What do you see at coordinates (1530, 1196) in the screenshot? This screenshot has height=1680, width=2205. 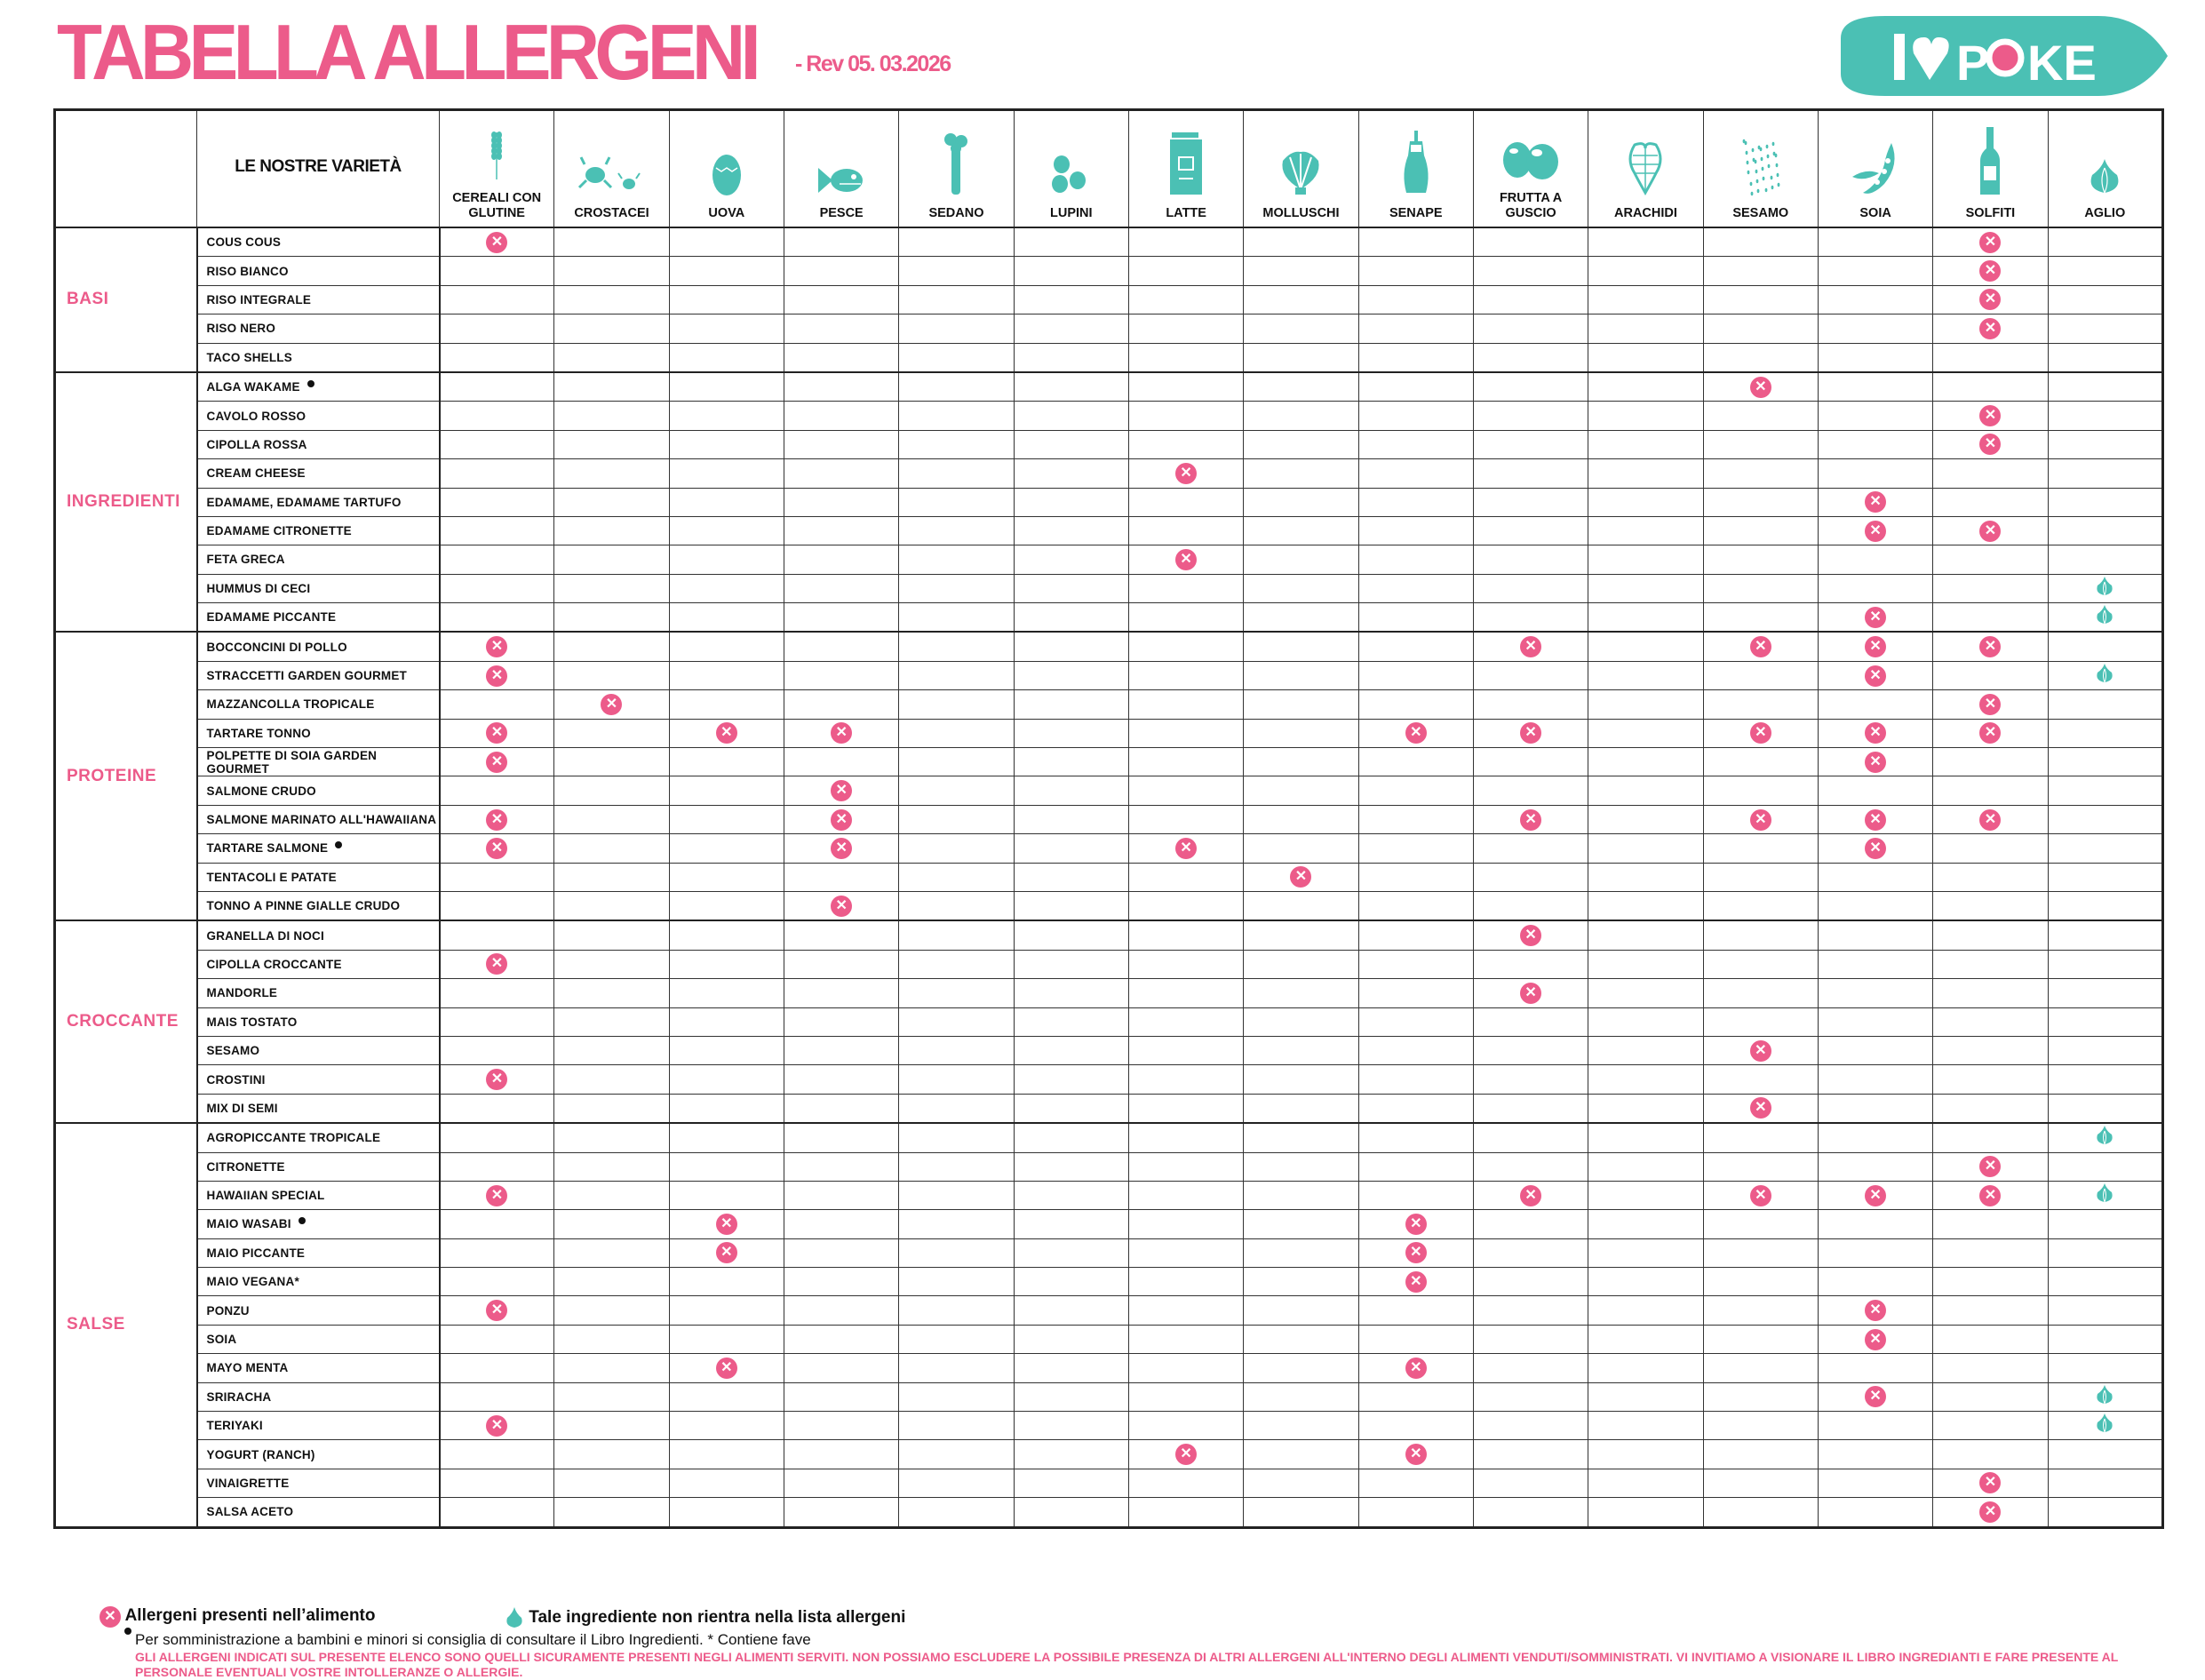 I see `cell-frutta: ✕` at bounding box center [1530, 1196].